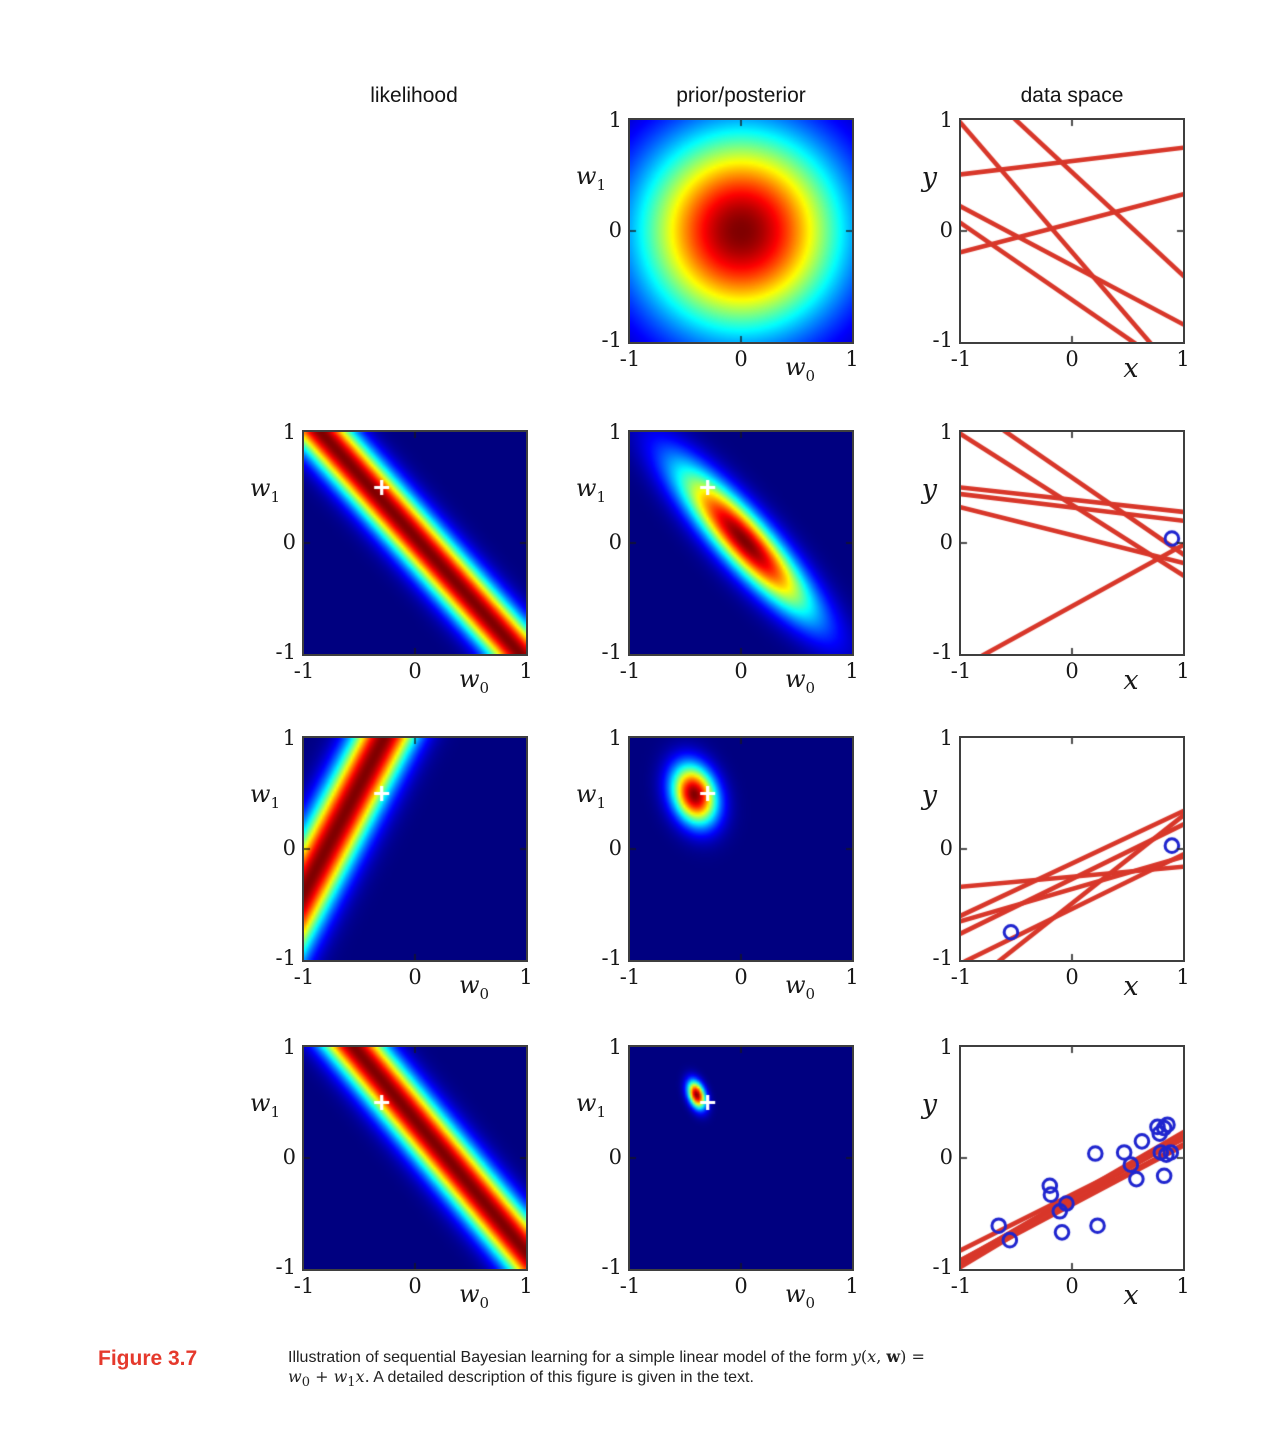  I want to click on panel-dataspace-row1: 1 0 -1 y -1 0 1 x, so click(1056, 246).